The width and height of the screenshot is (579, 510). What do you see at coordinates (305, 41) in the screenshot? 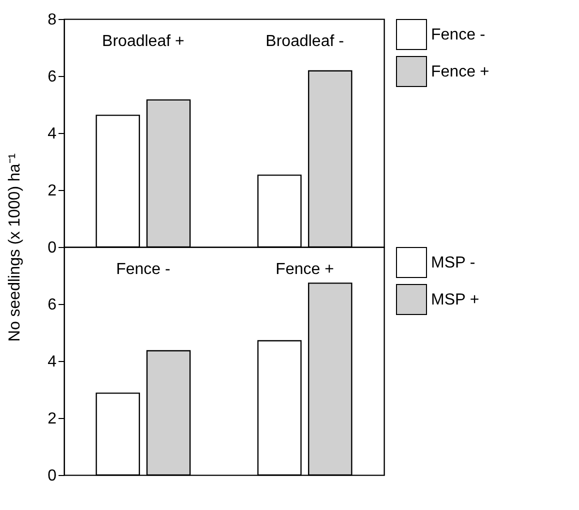
I see `category-label: Broadleaf -` at bounding box center [305, 41].